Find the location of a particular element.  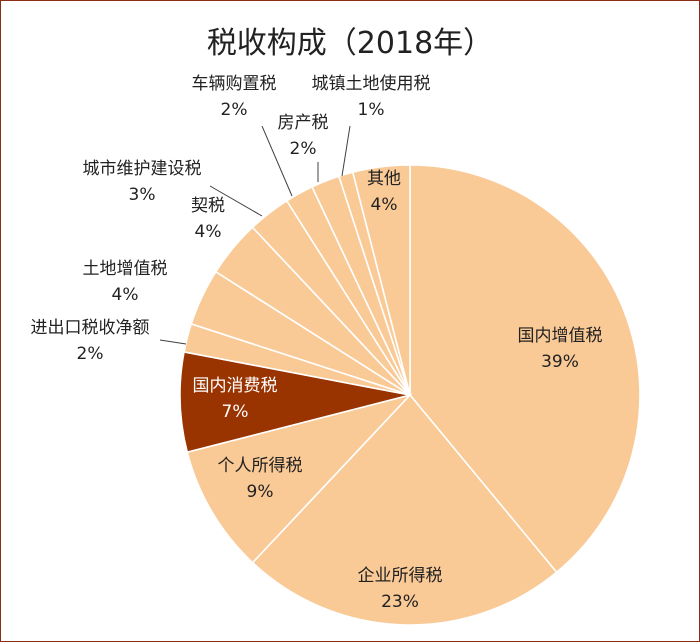

slice-name-label: 城镇土地使用税 is located at coordinates (371, 83).